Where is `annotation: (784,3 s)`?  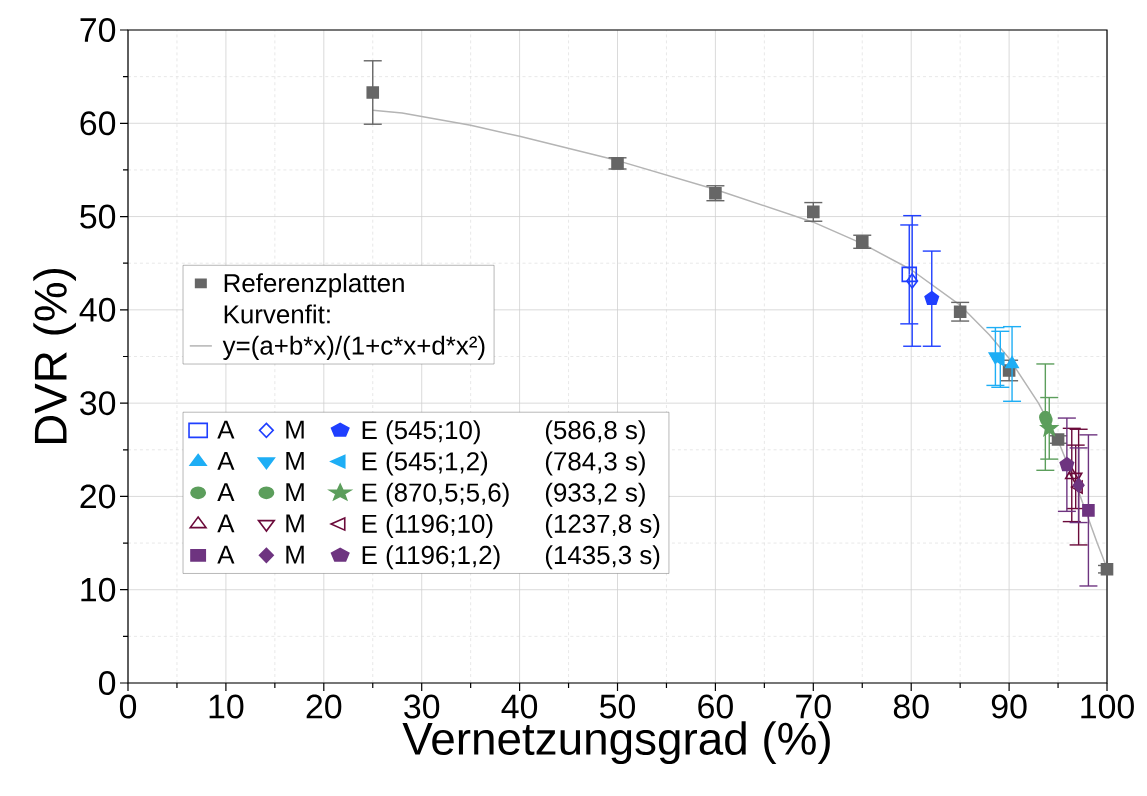 annotation: (784,3 s) is located at coordinates (595, 463).